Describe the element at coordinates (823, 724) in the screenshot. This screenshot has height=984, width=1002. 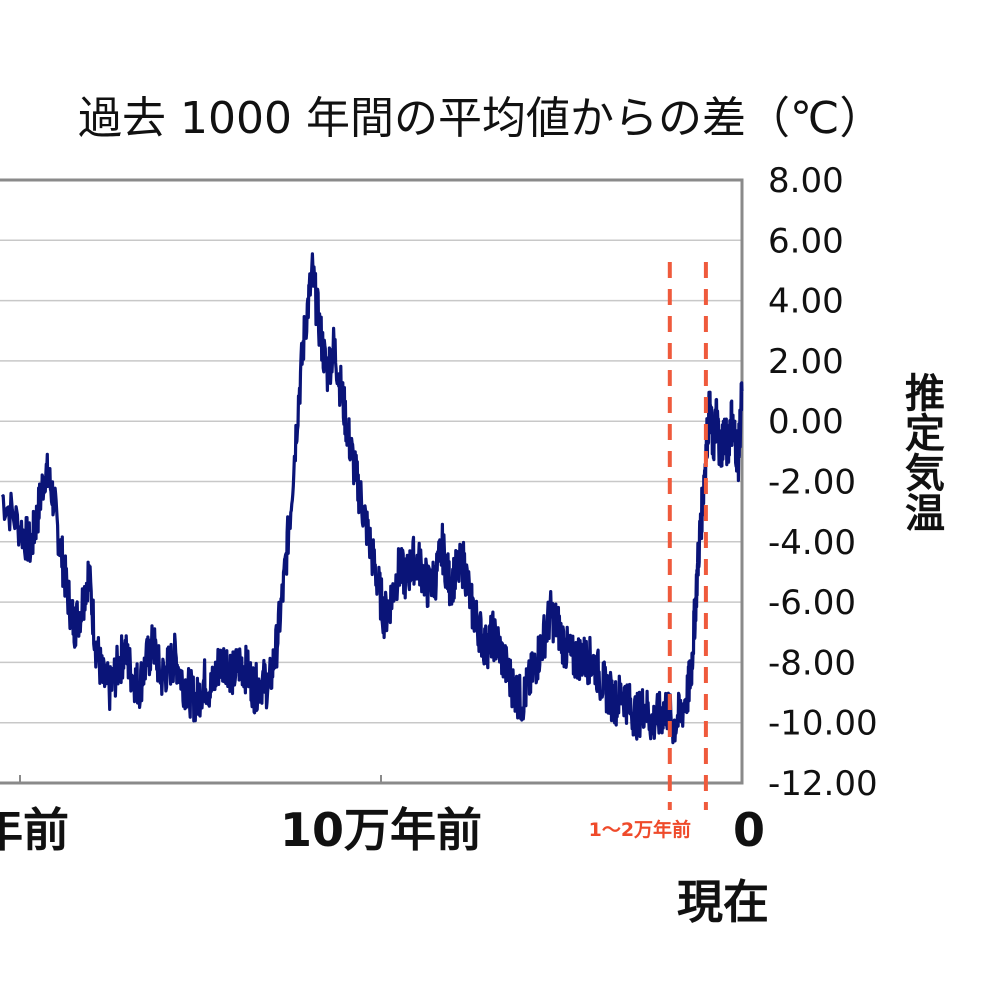
I see `y-tick-label-9: -10.00` at that location.